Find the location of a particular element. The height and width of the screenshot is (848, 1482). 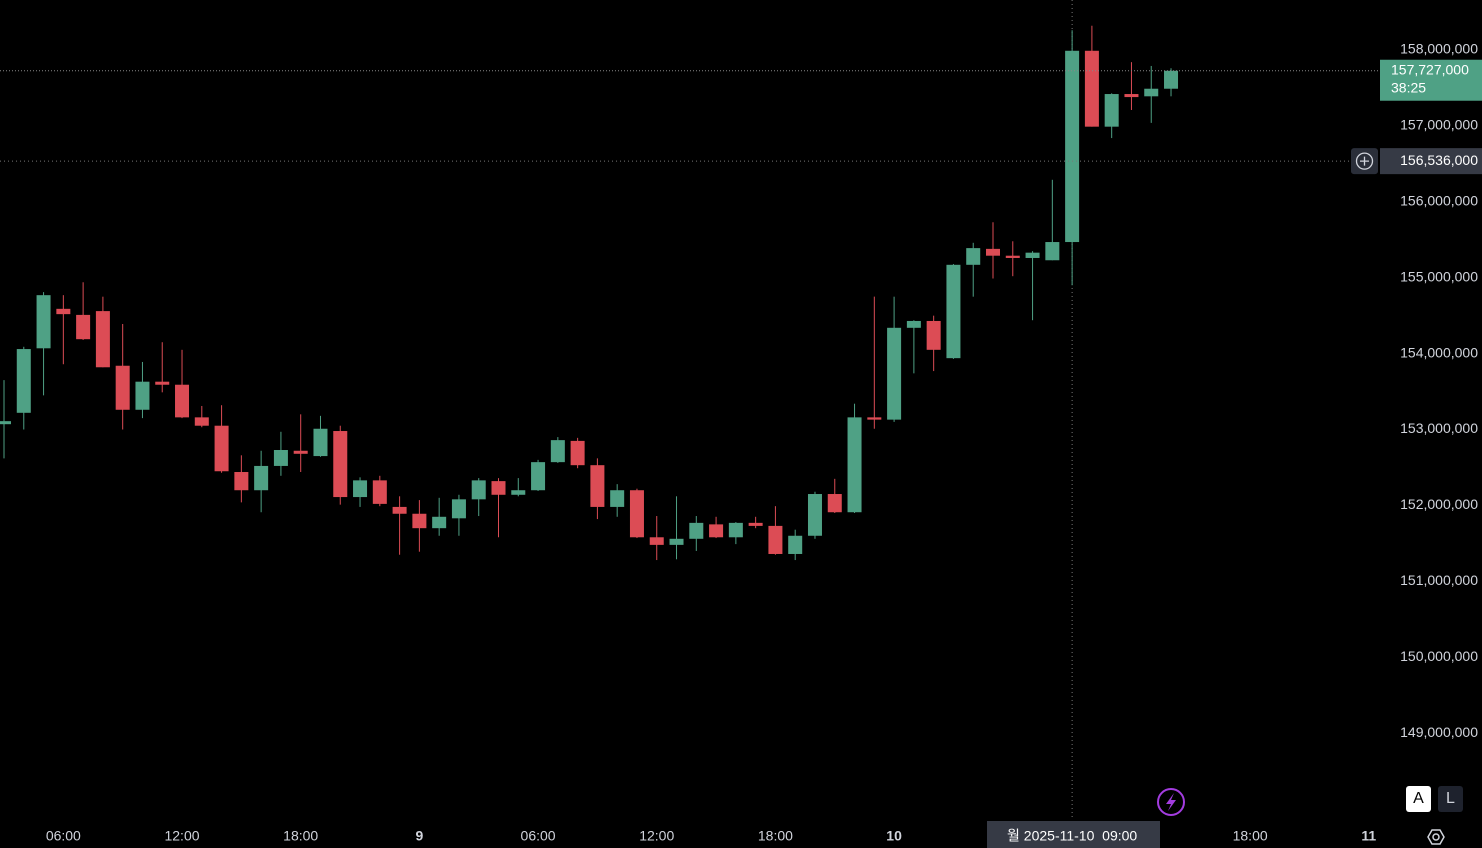

crosshair-plus is located at coordinates (1364, 161).